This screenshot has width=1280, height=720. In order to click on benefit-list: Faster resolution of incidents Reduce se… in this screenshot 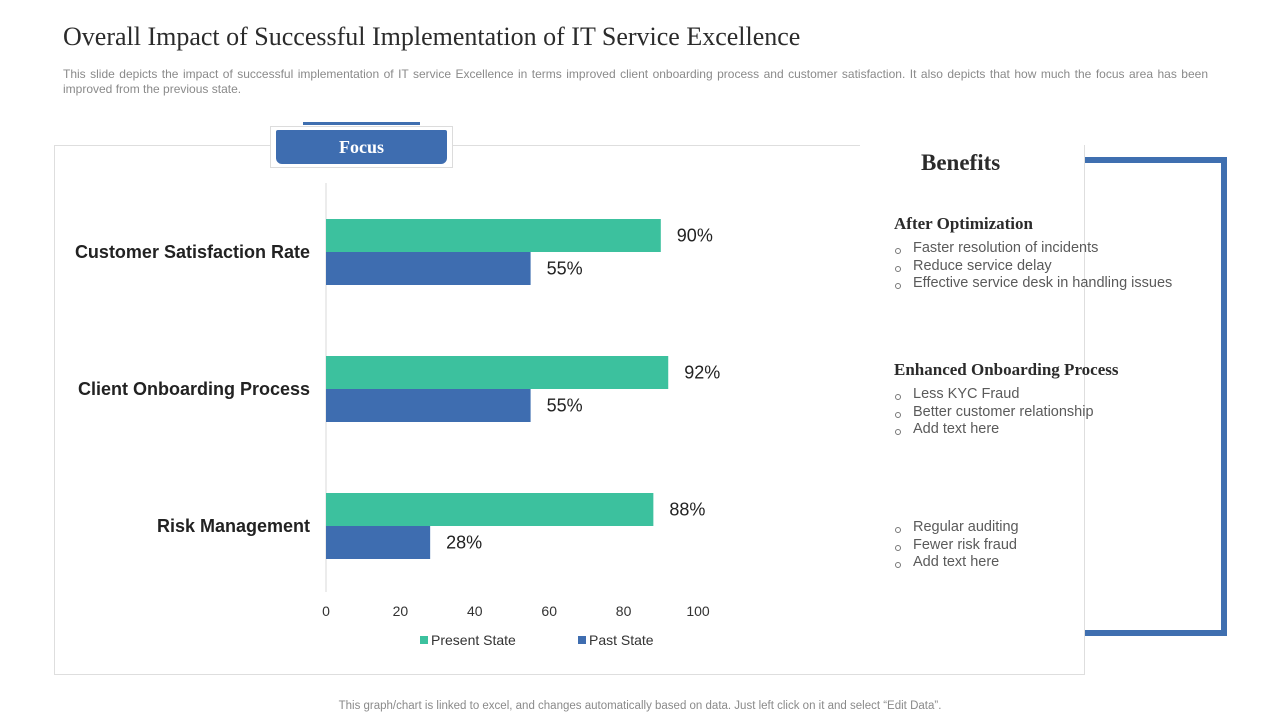, I will do `click(1033, 266)`.